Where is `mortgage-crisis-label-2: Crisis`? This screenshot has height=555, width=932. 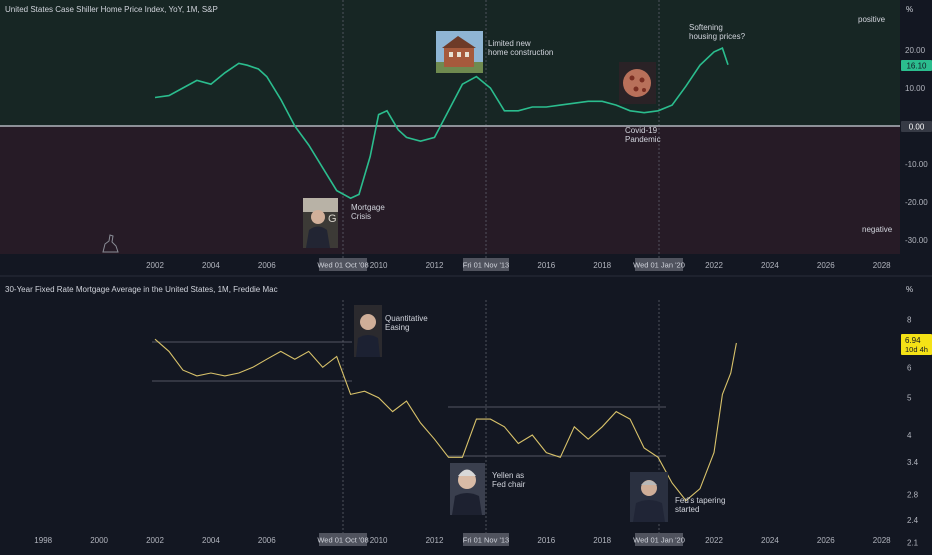 mortgage-crisis-label-2: Crisis is located at coordinates (361, 216).